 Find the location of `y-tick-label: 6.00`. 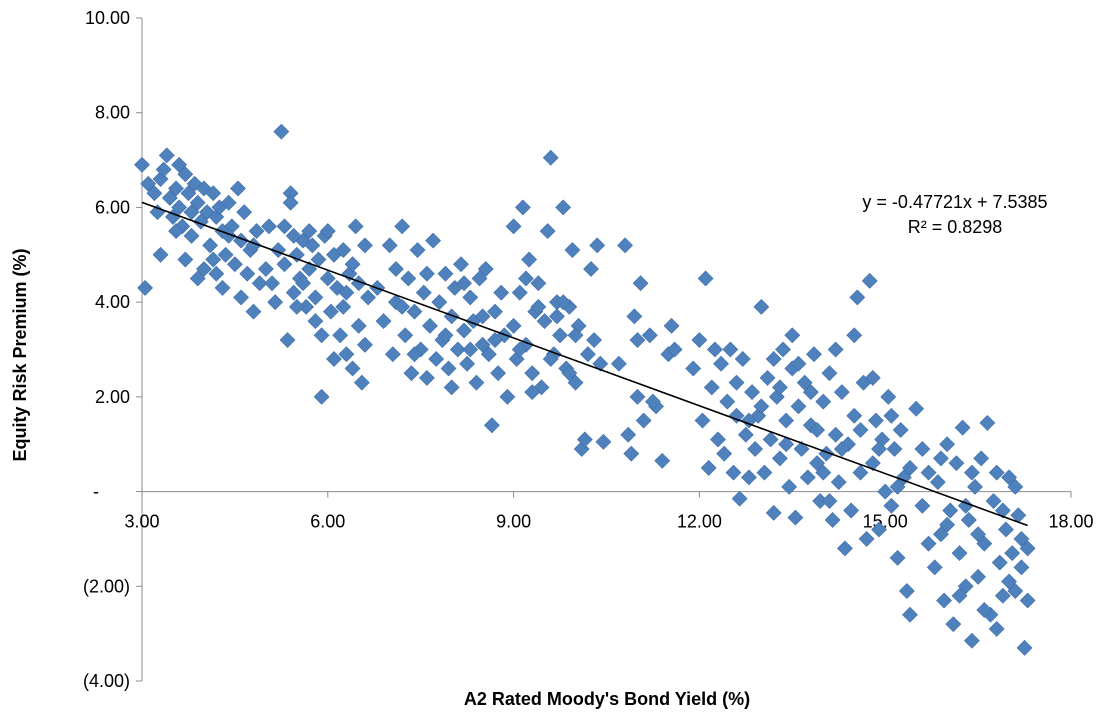

y-tick-label: 6.00 is located at coordinates (112, 207).